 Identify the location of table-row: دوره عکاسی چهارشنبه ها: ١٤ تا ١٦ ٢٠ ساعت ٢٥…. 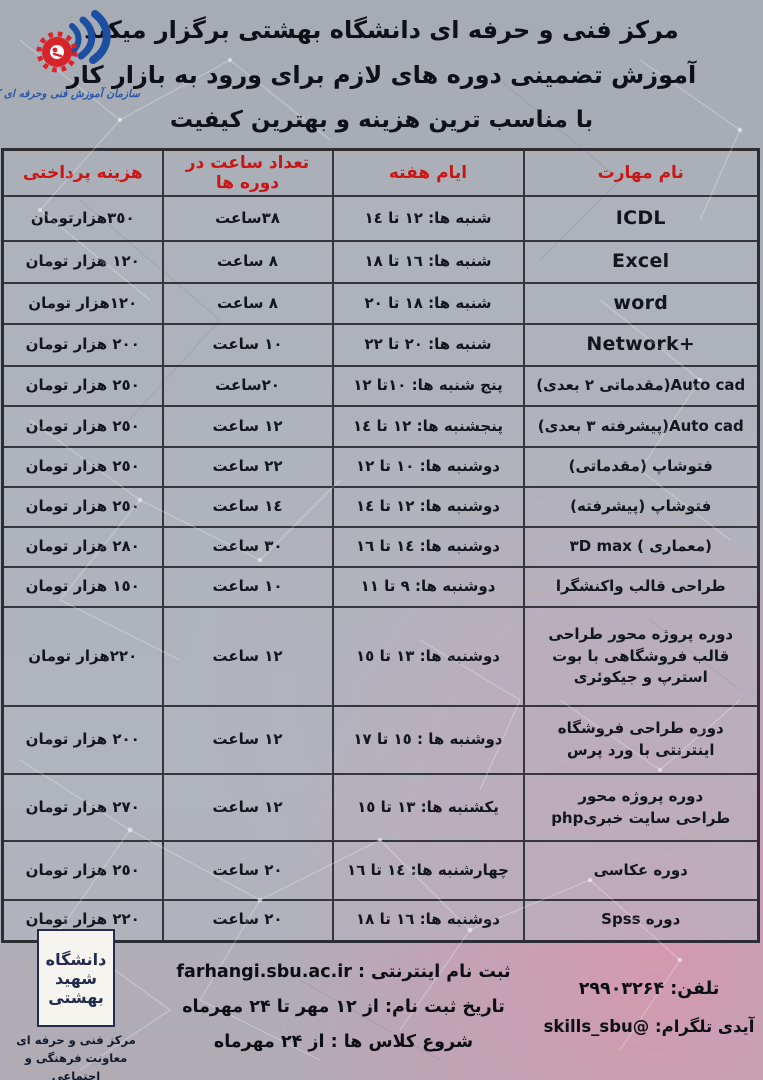
(380, 870).